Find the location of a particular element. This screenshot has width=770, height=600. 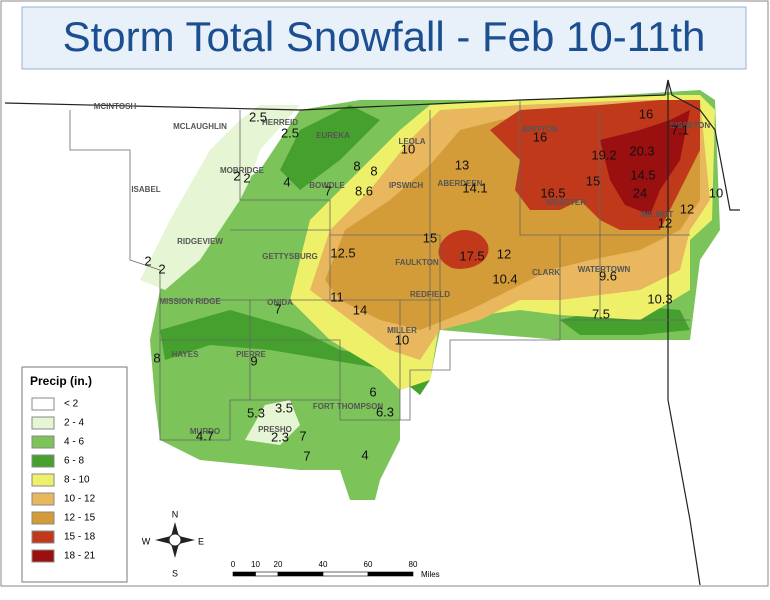

snowfall-report: 14 is located at coordinates (360, 309).